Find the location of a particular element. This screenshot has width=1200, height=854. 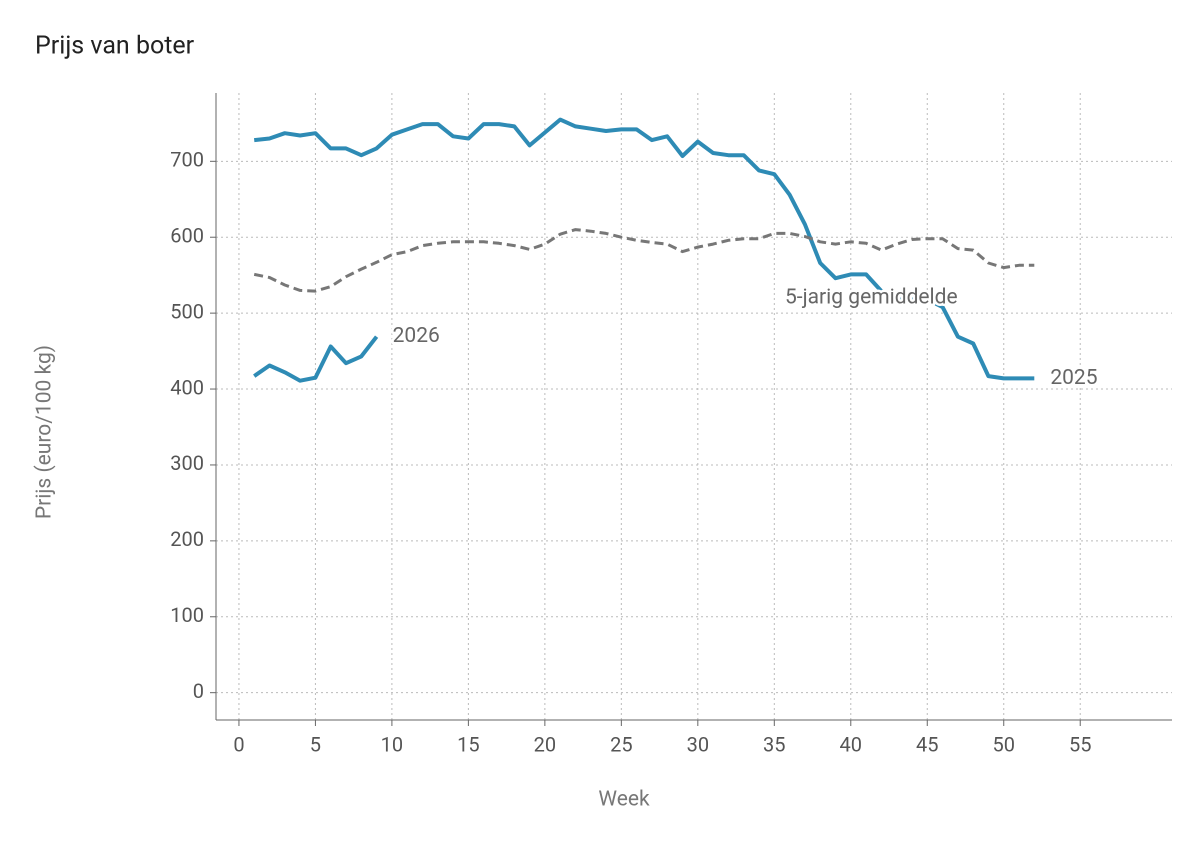

y-tick-label: 600 is located at coordinates (187, 236).